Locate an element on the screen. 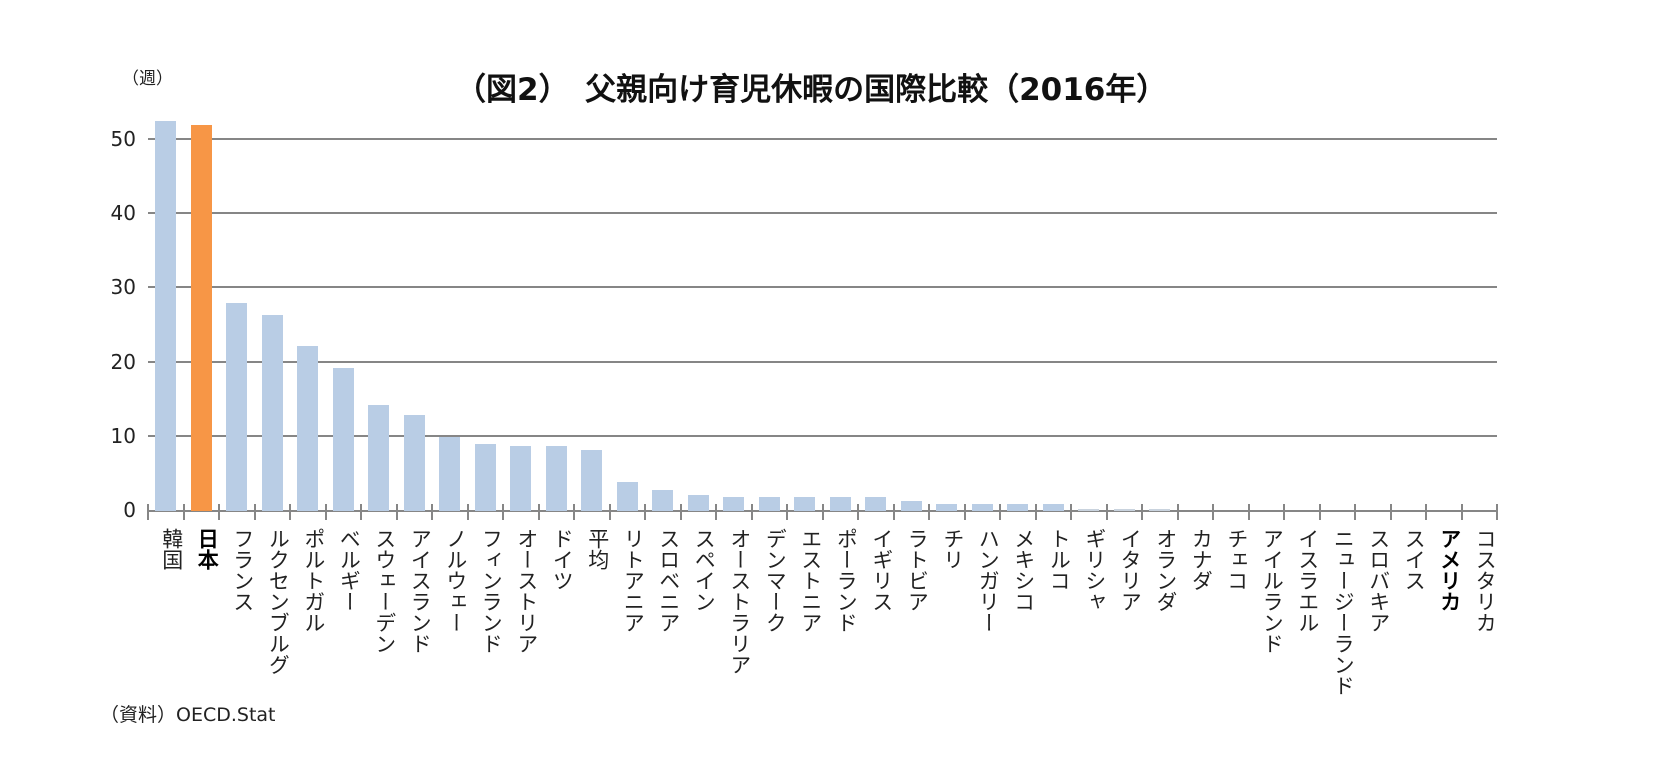 The width and height of the screenshot is (1665, 774). x-tick-label: ハンガリー is located at coordinates (988, 580).